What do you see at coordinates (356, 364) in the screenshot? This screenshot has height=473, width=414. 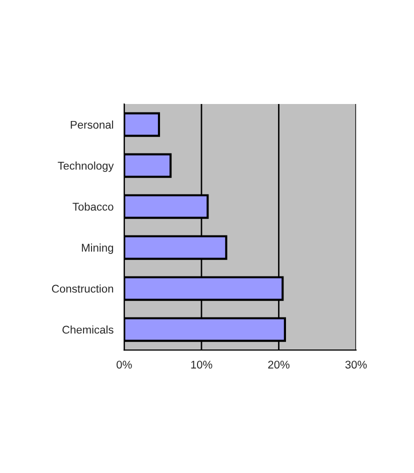 I see `x-tick-label: 30%` at bounding box center [356, 364].